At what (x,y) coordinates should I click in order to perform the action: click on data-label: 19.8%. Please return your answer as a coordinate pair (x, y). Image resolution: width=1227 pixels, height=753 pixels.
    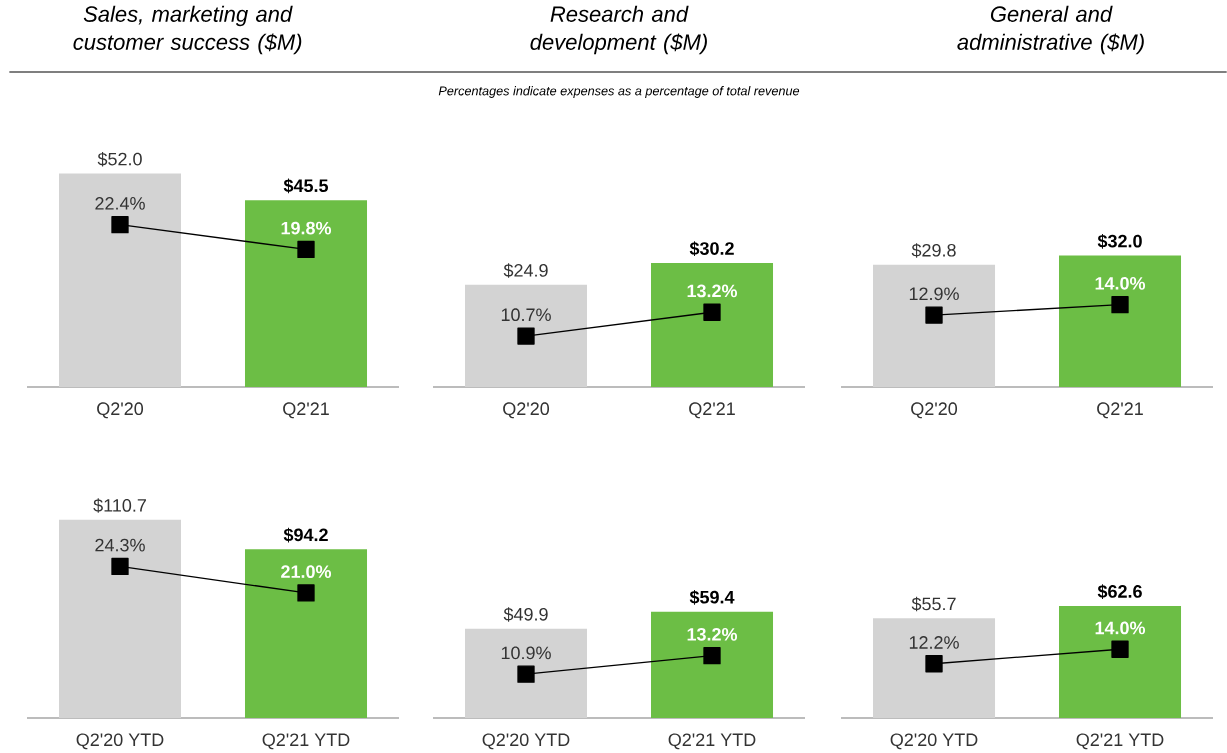
    Looking at the image, I should click on (306, 228).